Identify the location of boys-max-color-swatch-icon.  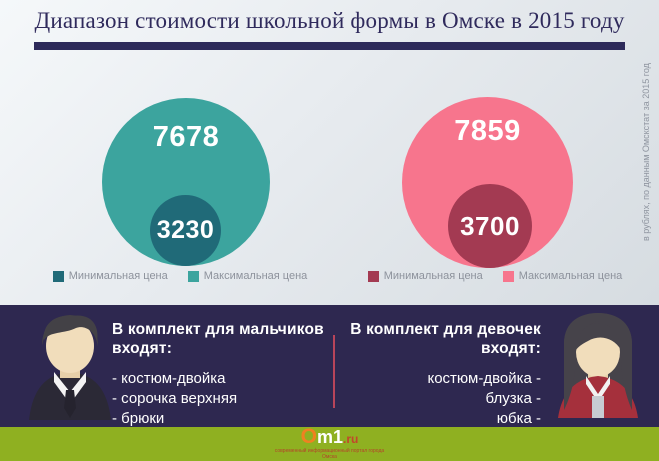
(193, 276).